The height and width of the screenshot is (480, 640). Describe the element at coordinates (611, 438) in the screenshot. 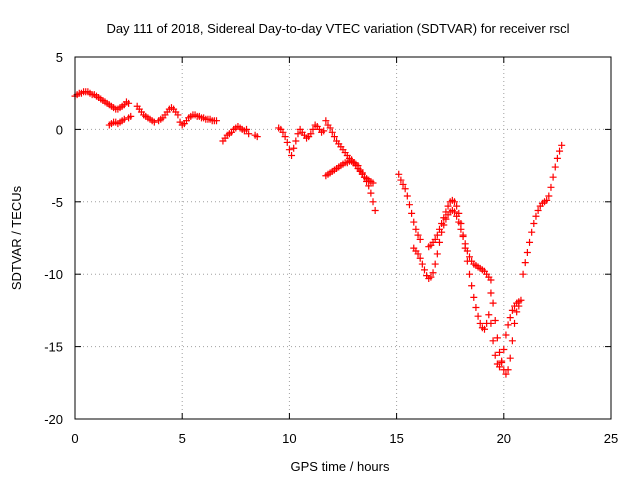

I see `x-tick-label: 25` at that location.